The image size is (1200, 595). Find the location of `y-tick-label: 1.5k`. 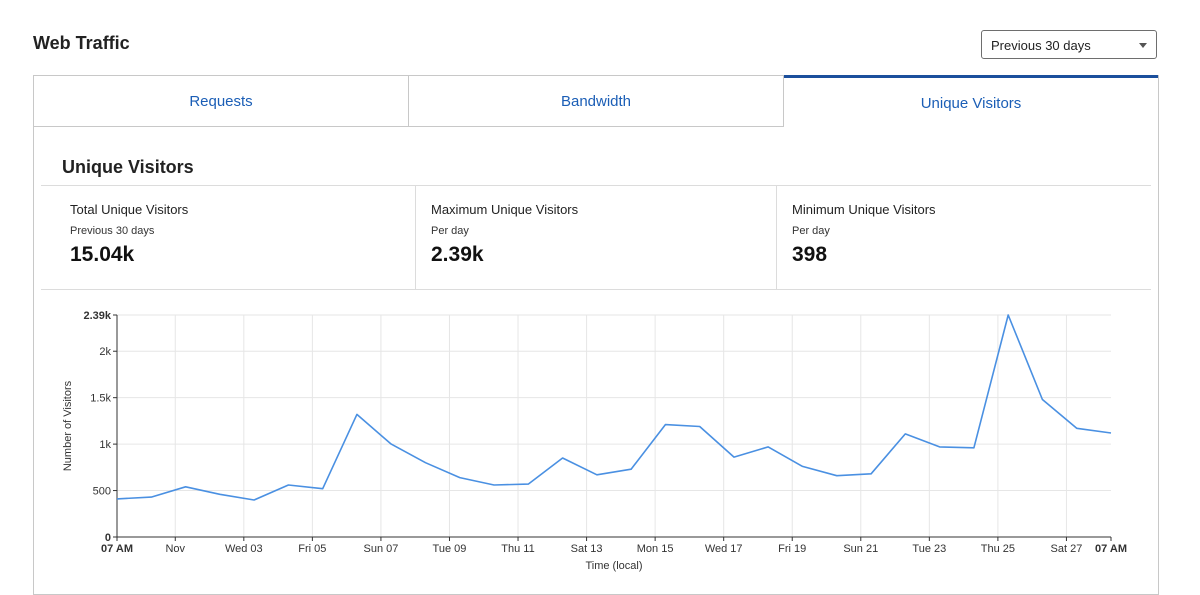

y-tick-label: 1.5k is located at coordinates (100, 399).